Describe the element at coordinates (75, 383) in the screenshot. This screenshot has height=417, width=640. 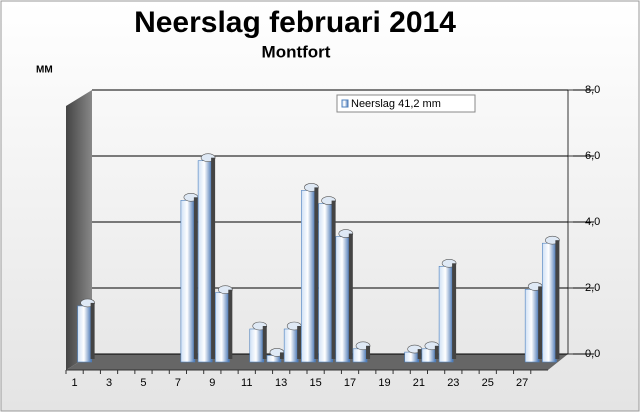
I see `x-tick-label: 1` at that location.